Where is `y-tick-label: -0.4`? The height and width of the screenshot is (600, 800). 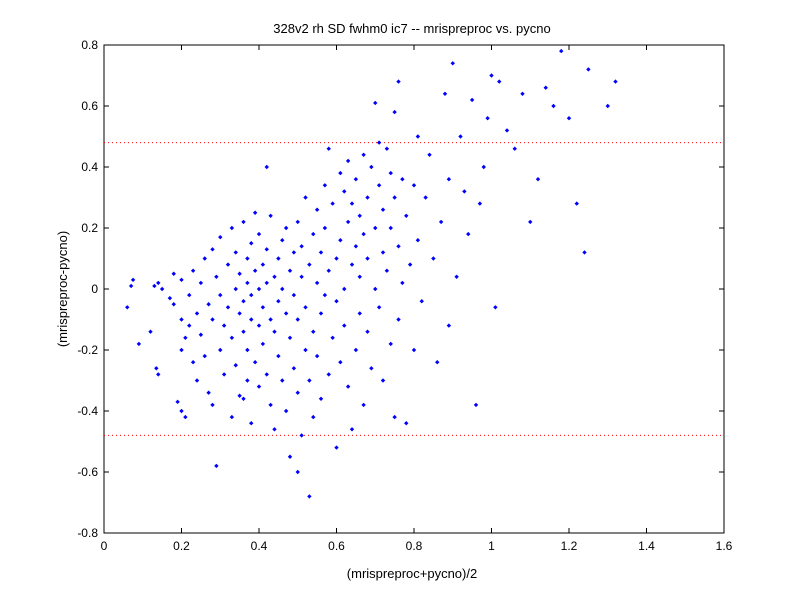 y-tick-label: -0.4 is located at coordinates (87, 411).